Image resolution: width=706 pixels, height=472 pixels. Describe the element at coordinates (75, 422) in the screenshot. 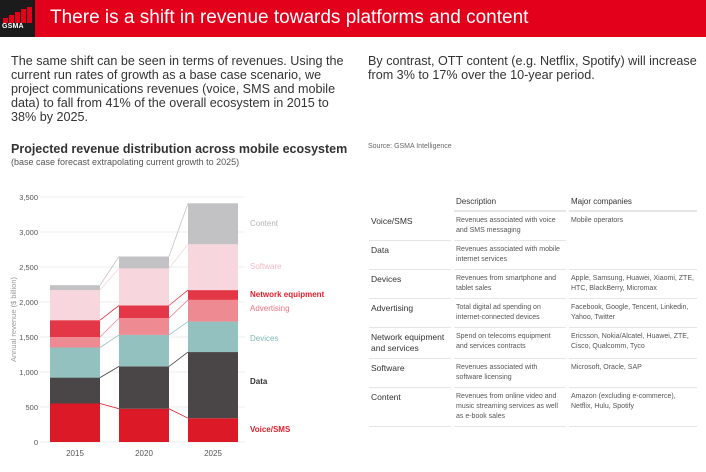

I see `bar-segment-voice-sms-2015` at that location.